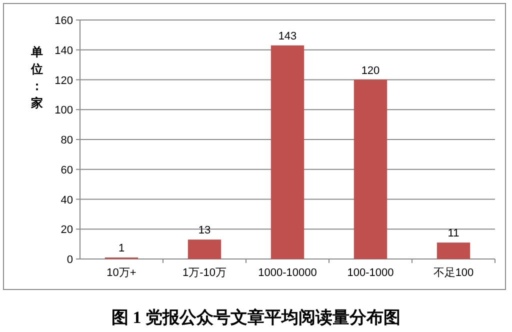  I want to click on y-tick-label: 120, so click(63, 80).